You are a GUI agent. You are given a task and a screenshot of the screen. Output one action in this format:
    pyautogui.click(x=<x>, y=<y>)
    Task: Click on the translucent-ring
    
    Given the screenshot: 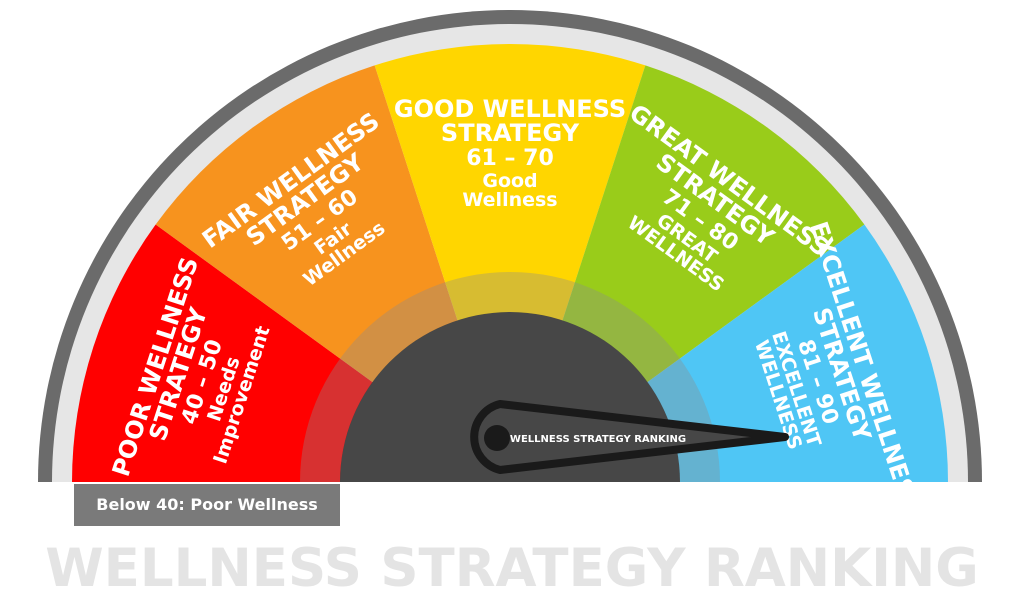 What is the action you would take?
    pyautogui.click(x=510, y=377)
    